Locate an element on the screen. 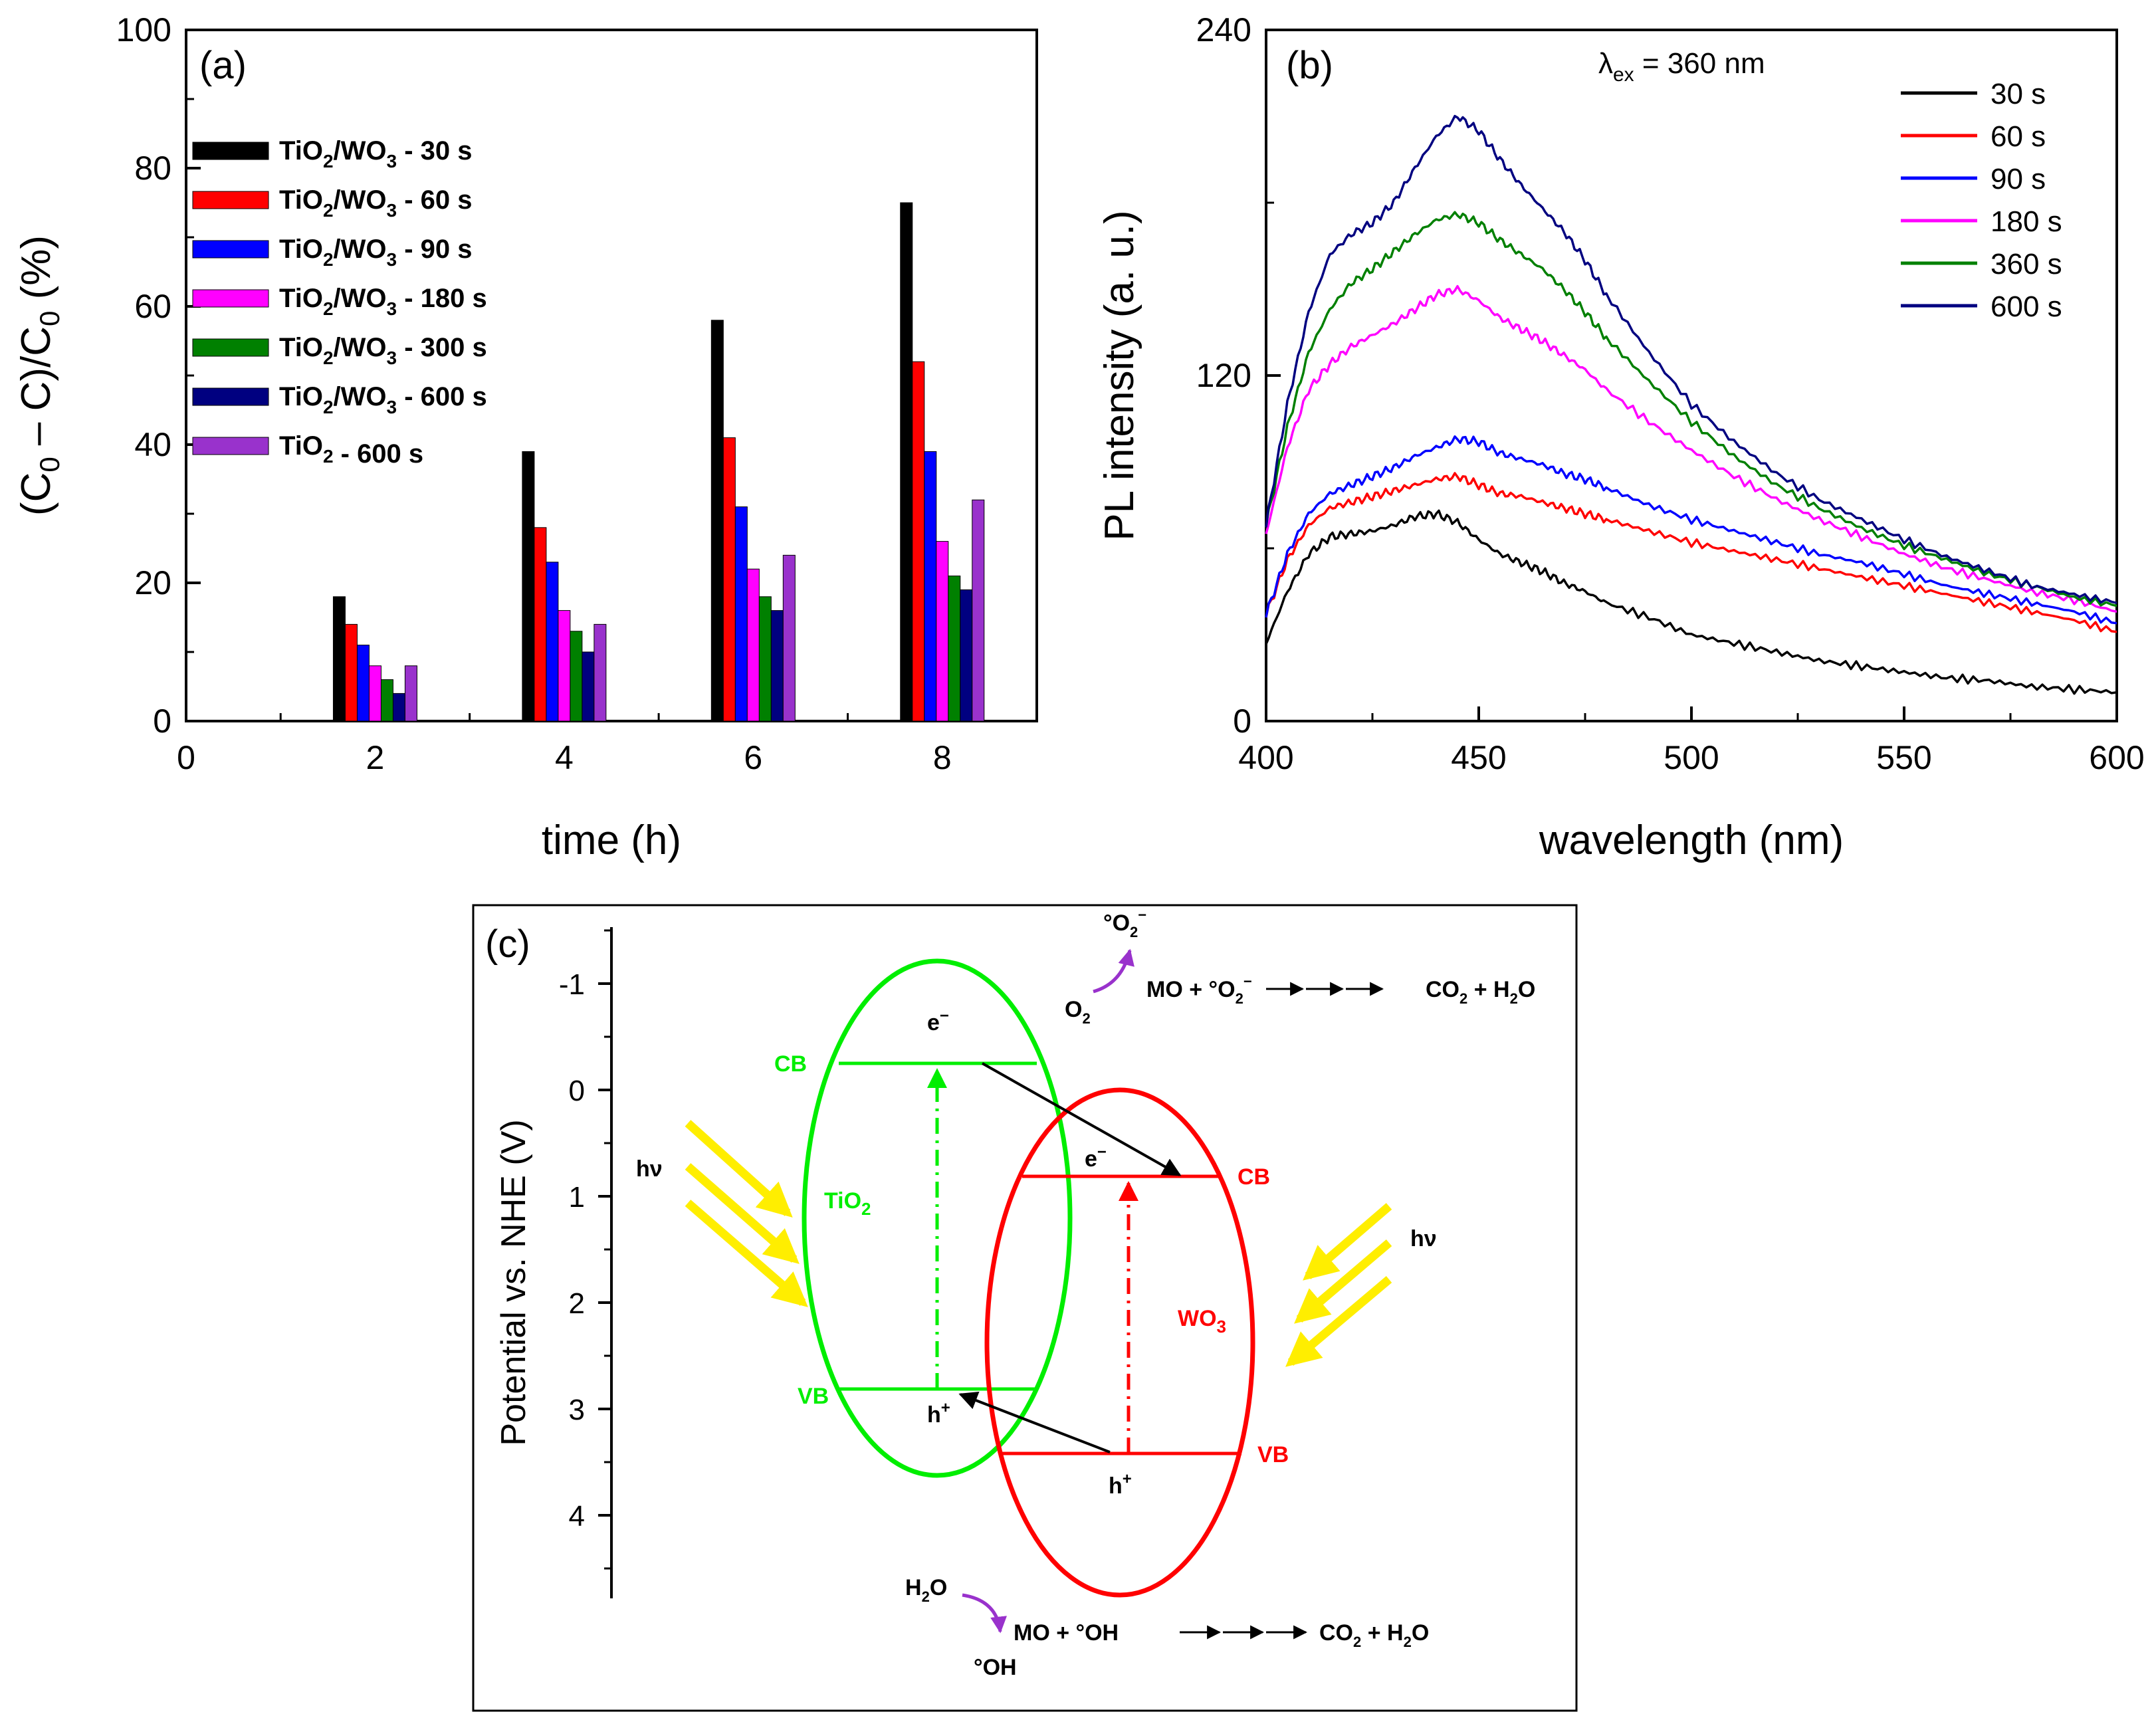  h2o-reaction-arrow is located at coordinates (985, 1613).